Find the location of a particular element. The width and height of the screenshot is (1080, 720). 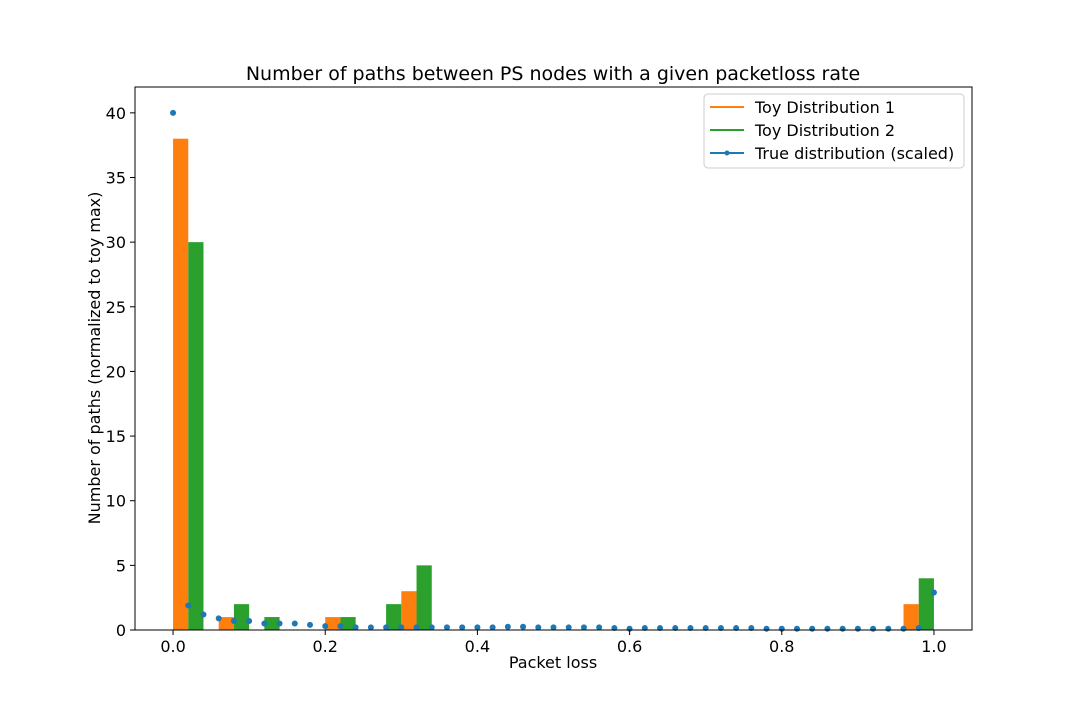

x-axis-title: Packet loss is located at coordinates (553, 662).